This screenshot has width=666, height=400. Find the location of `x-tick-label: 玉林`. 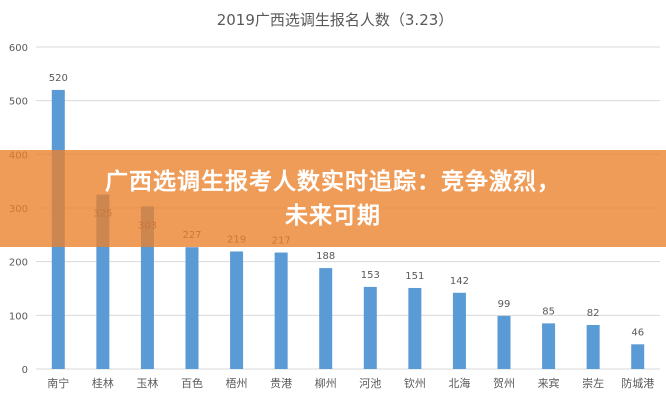

x-tick-label: 玉林 is located at coordinates (147, 383).